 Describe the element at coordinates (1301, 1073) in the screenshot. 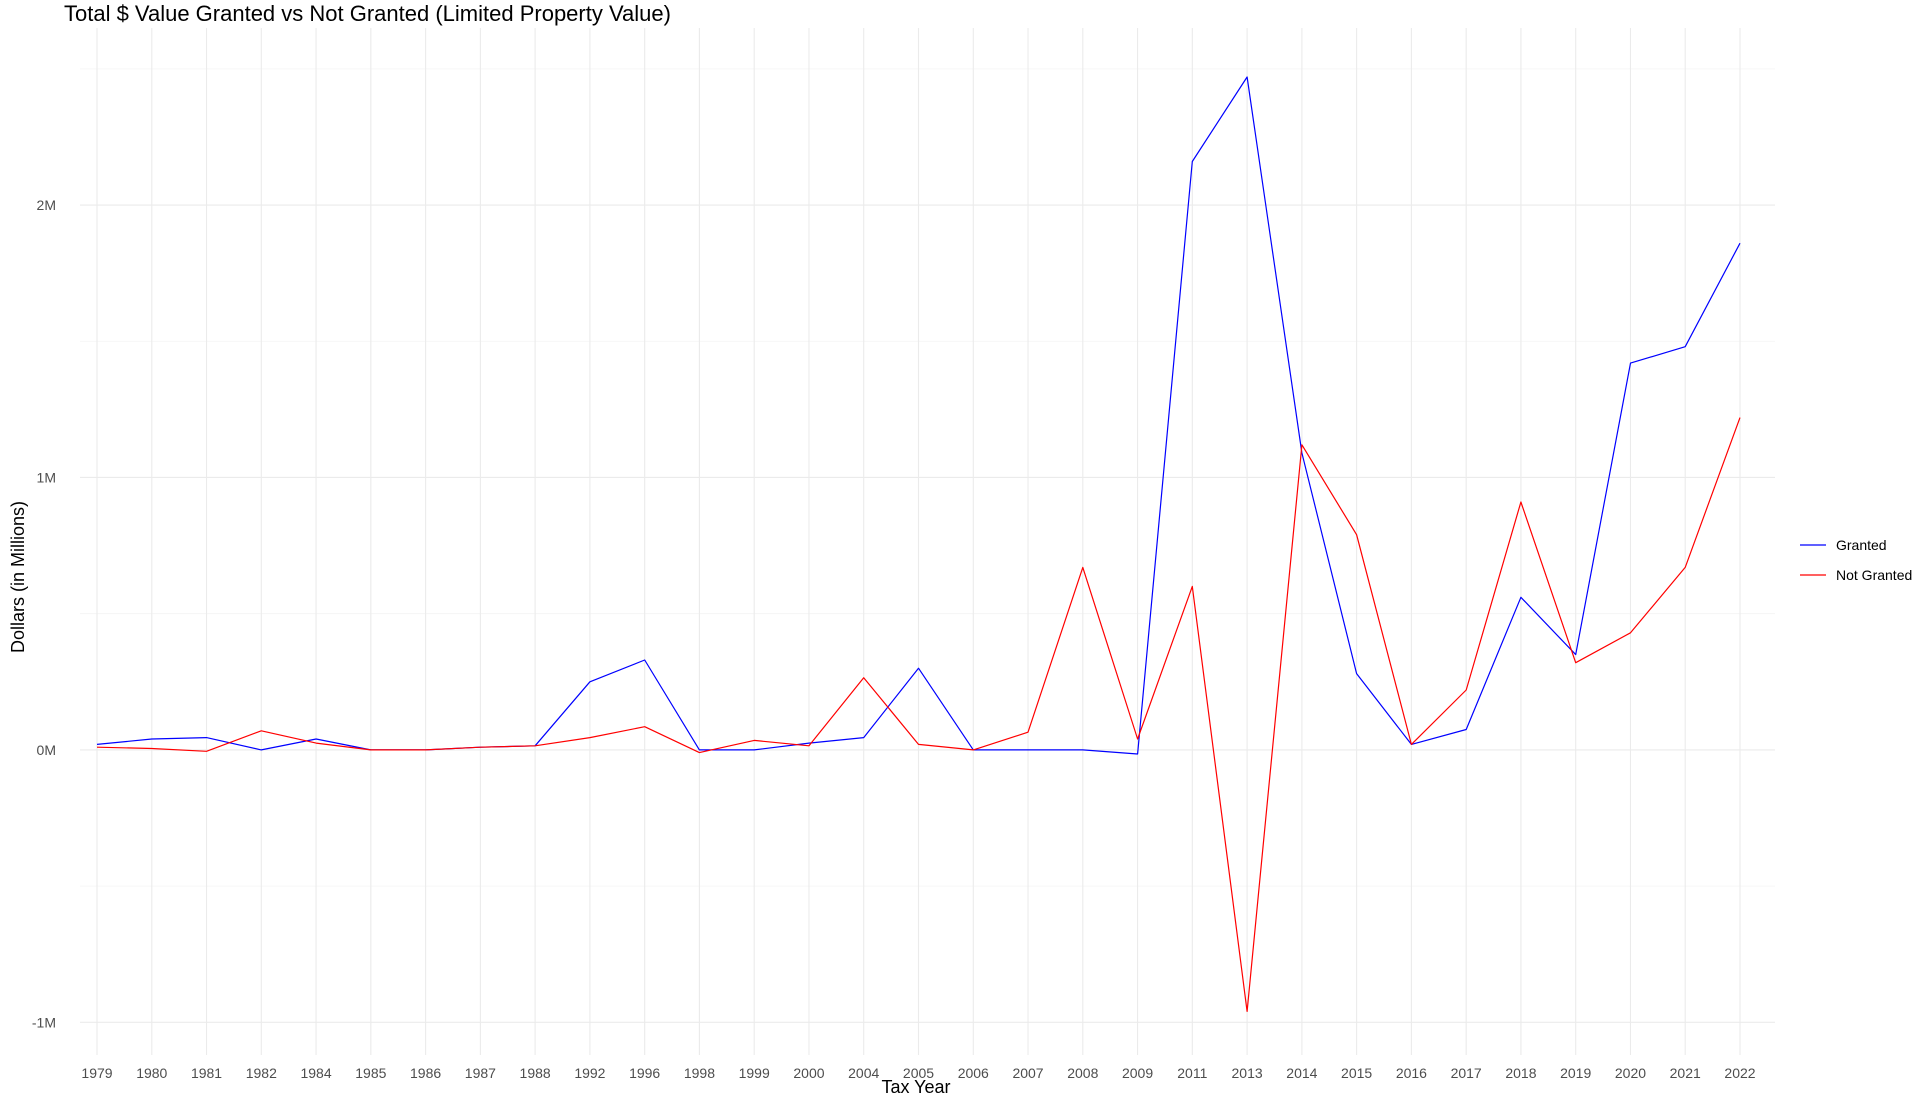

I see `x-tick-label: 2014` at that location.